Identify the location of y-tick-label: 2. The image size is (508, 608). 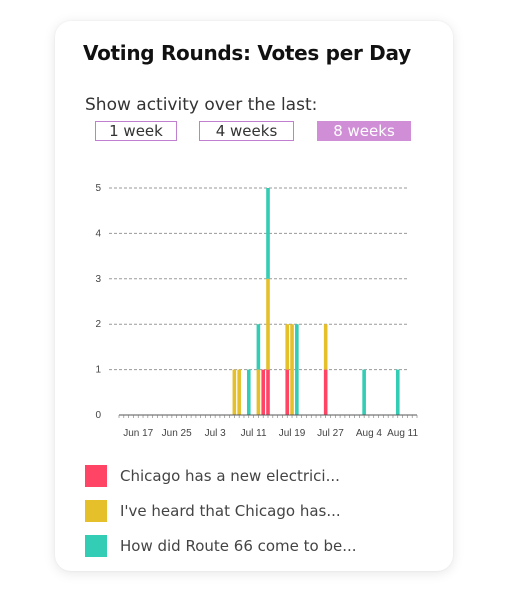
(98, 324).